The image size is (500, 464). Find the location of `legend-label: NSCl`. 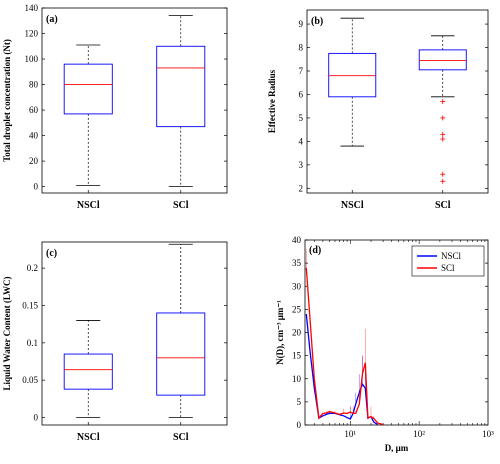

legend-label: NSCl is located at coordinates (451, 256).